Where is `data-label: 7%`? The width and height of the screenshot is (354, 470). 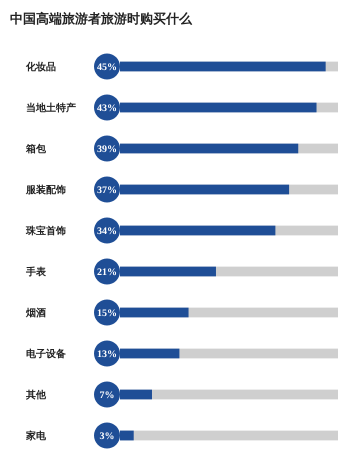 data-label: 7% is located at coordinates (107, 395).